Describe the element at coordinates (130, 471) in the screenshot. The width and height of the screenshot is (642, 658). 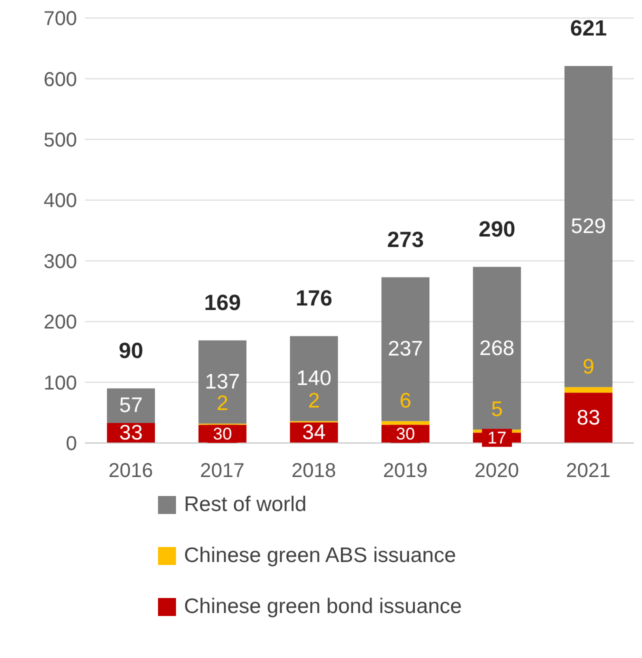
I see `x-tick-label: 2016` at that location.